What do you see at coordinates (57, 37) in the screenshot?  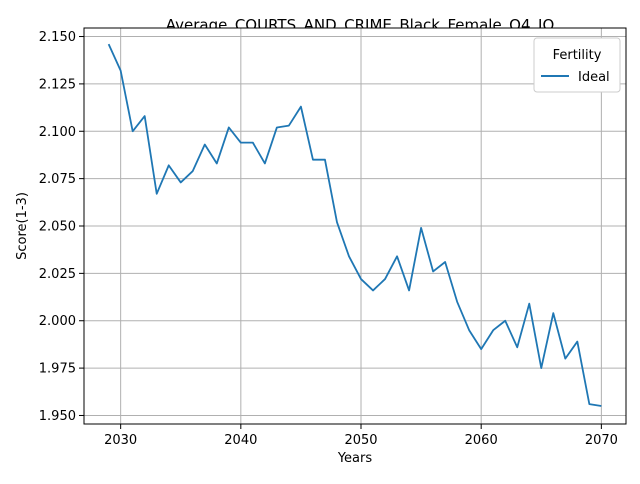 I see `y-tick-label: 2.150` at bounding box center [57, 37].